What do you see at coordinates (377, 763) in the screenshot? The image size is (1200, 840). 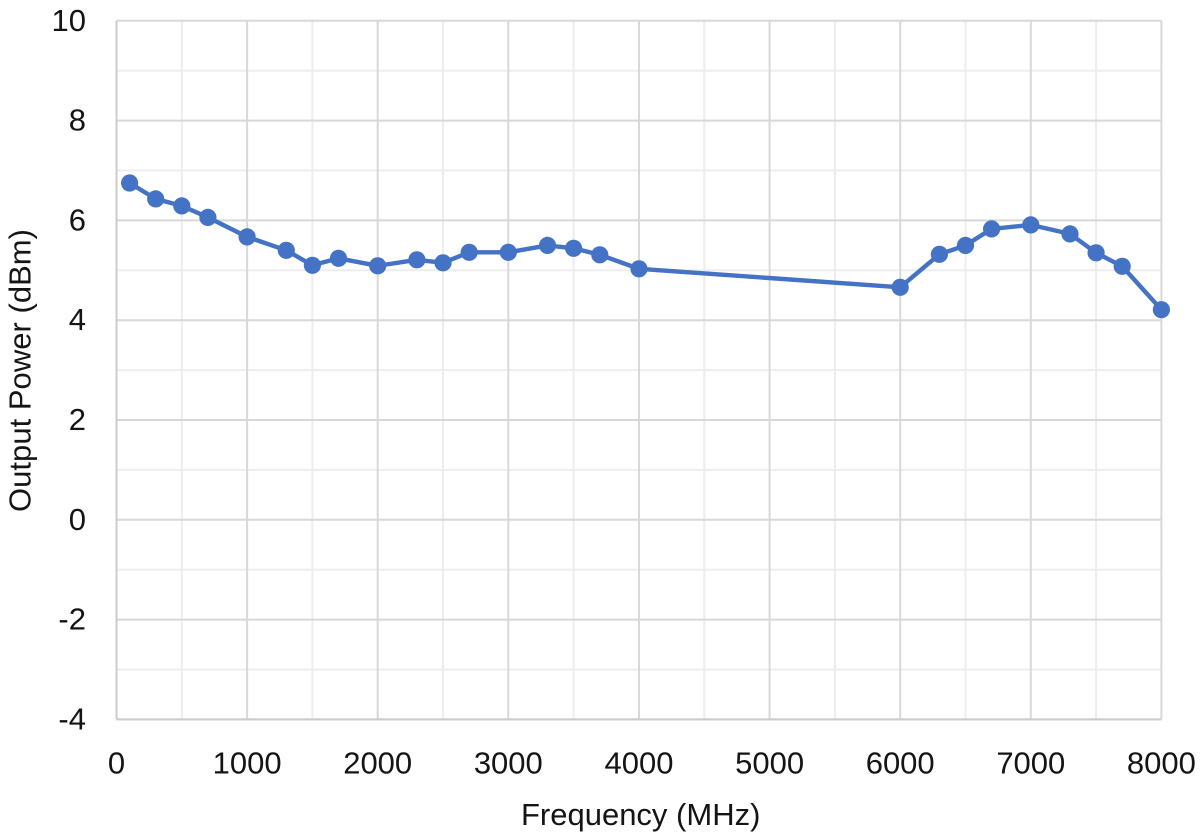 I see `svg-text: 2000` at bounding box center [377, 763].